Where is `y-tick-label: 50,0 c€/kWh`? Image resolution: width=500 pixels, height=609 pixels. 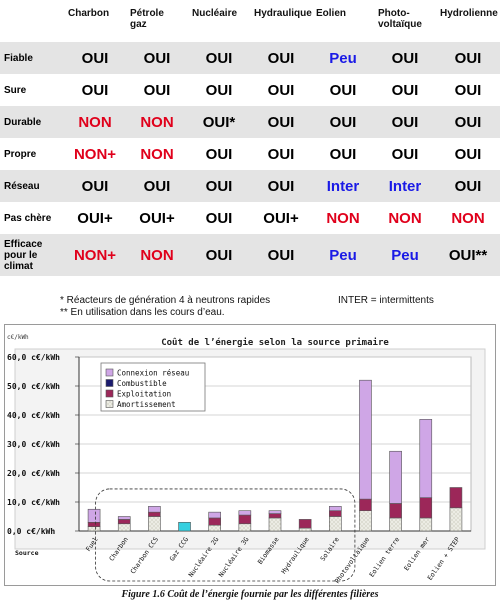
y-tick-label: 50,0 c€/kWh is located at coordinates (33, 386).